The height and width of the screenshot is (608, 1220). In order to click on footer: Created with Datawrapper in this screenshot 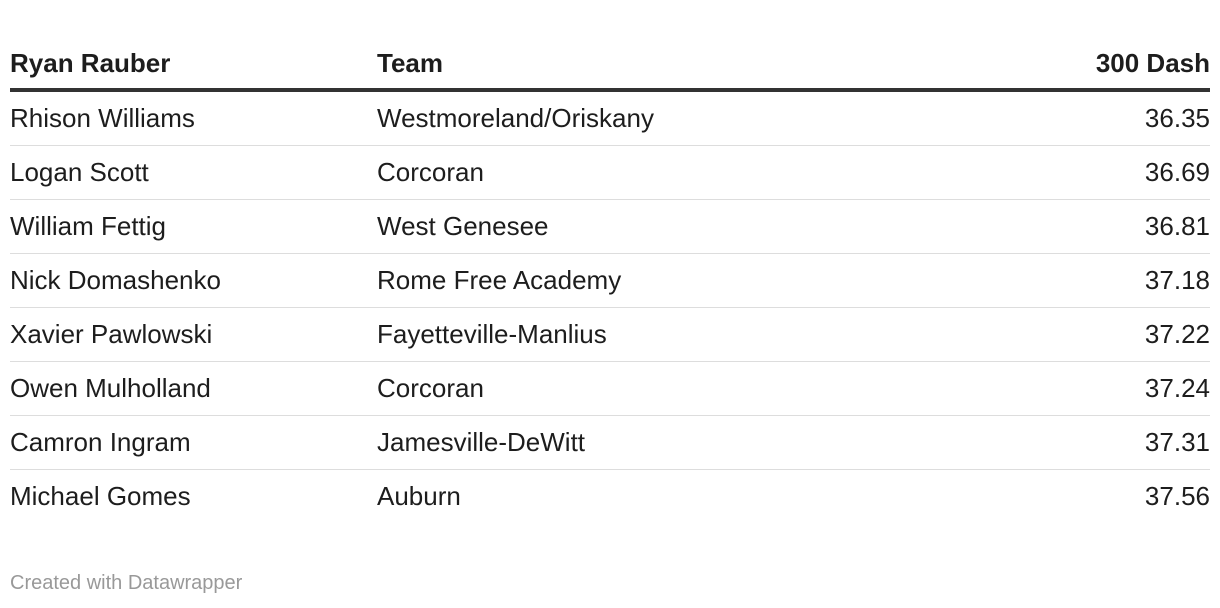, I will do `click(126, 583)`.